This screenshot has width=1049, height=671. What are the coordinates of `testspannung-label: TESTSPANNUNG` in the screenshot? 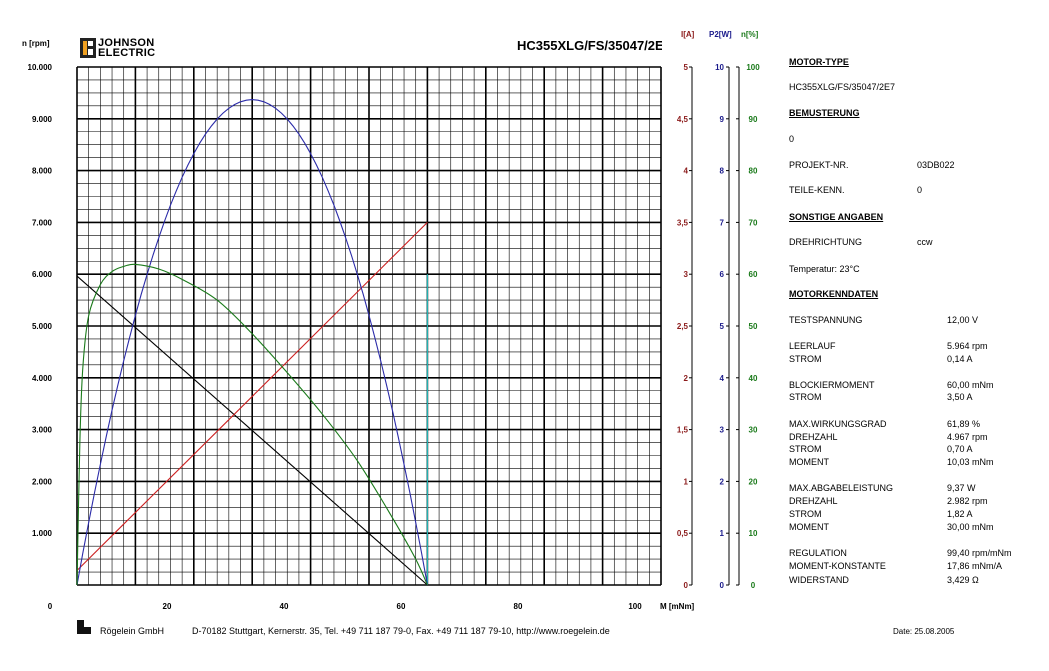 It's located at (826, 320).